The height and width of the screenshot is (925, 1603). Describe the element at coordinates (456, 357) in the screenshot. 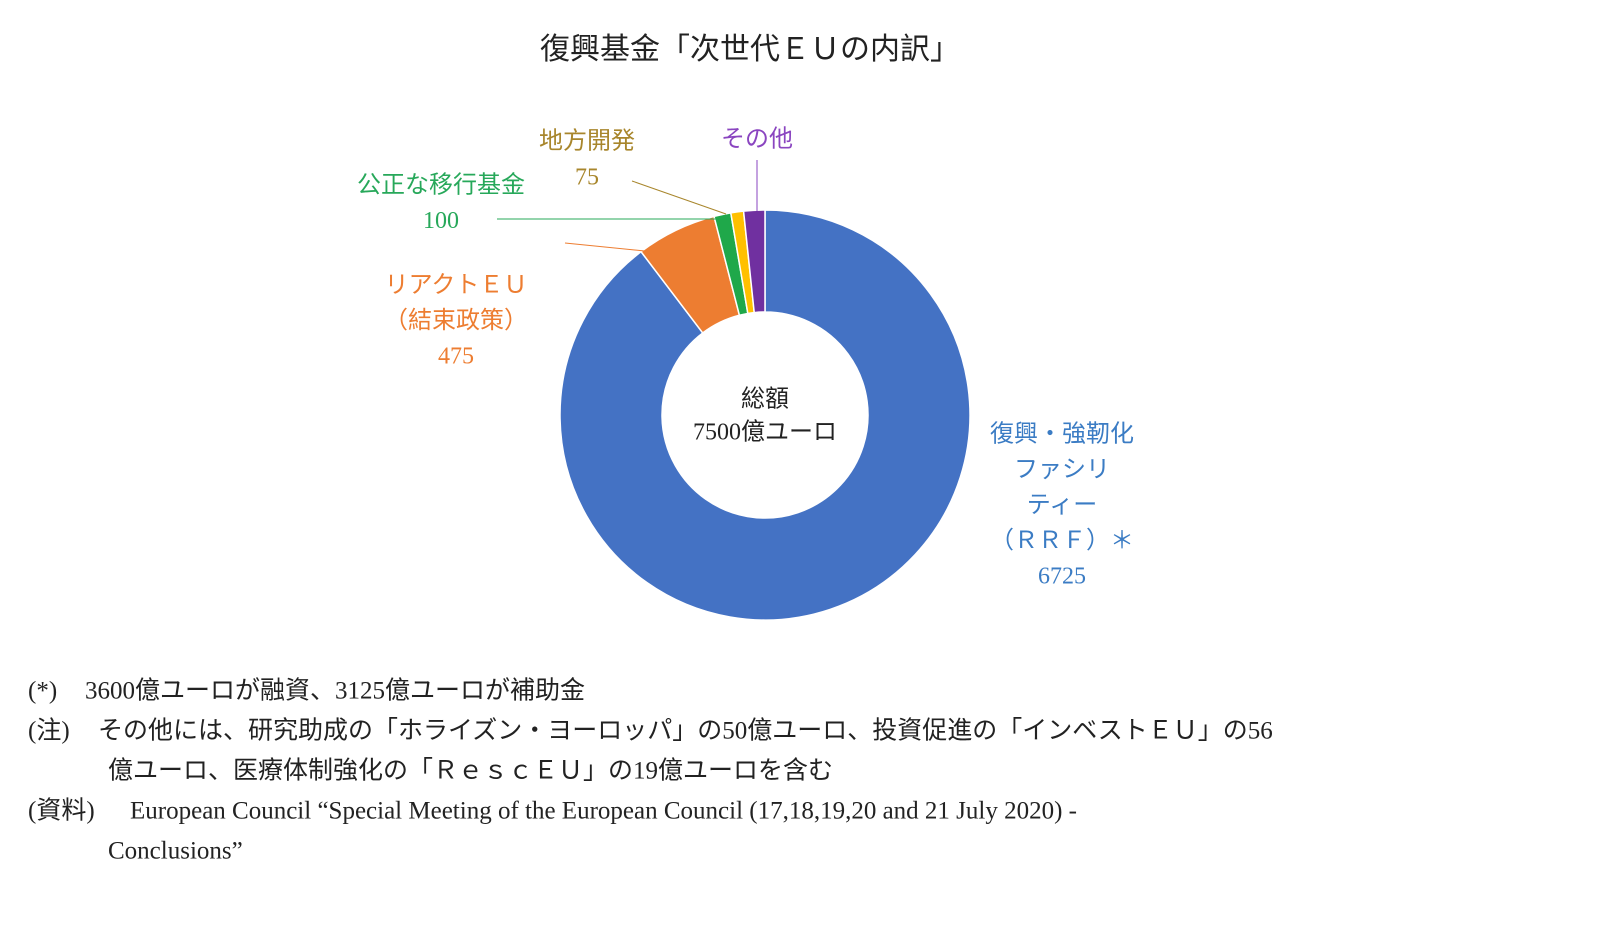

I see `value-label: 475` at that location.